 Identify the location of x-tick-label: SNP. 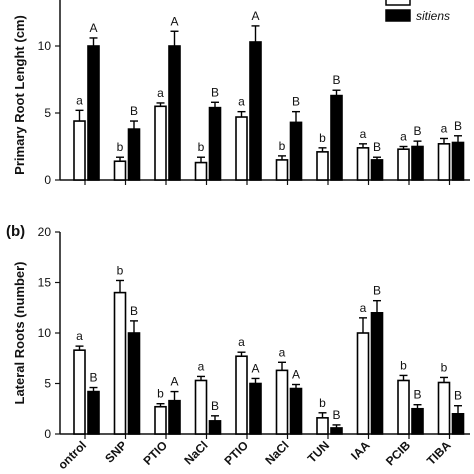
(115, 451).